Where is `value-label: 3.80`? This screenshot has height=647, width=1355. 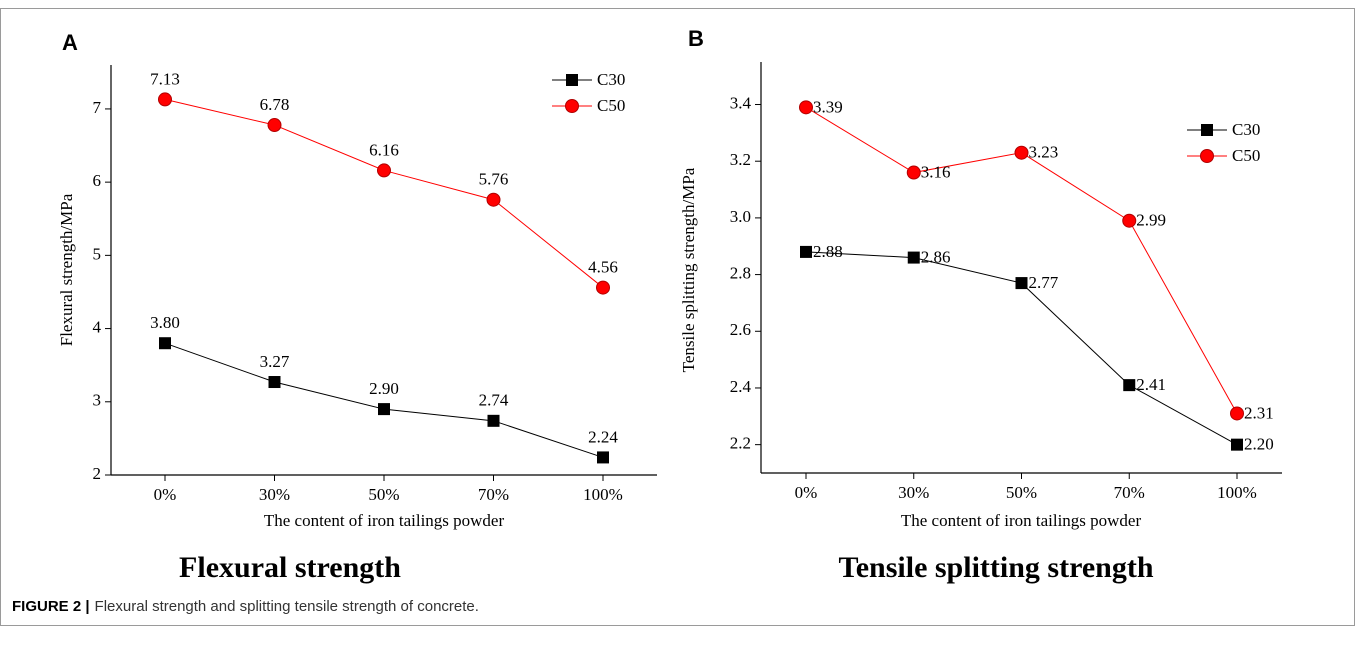 value-label: 3.80 is located at coordinates (165, 322).